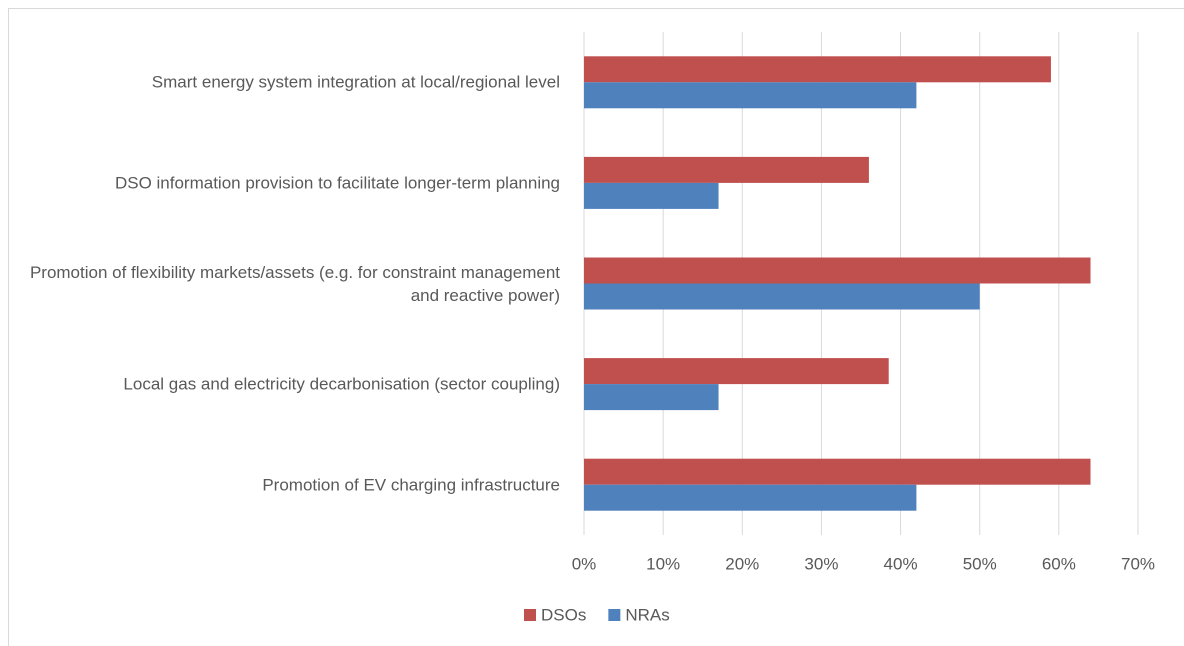 The image size is (1184, 646). What do you see at coordinates (821, 563) in the screenshot?
I see `x-tick-label: 30%` at bounding box center [821, 563].